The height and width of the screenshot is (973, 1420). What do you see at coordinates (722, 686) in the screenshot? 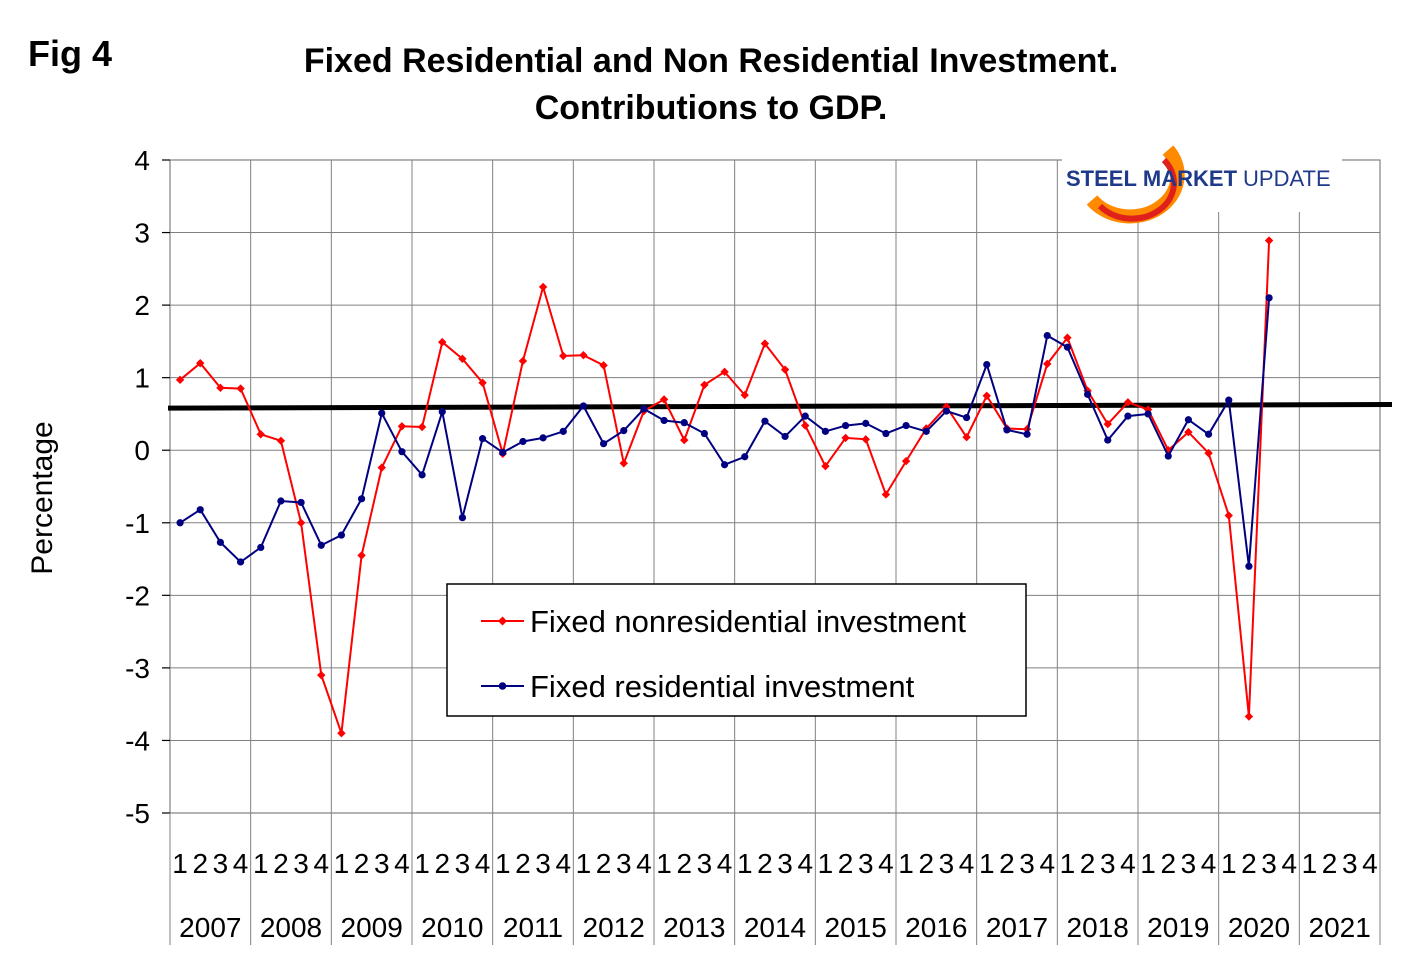
I see `legend-label-residential: Fixed residential investment` at bounding box center [722, 686].